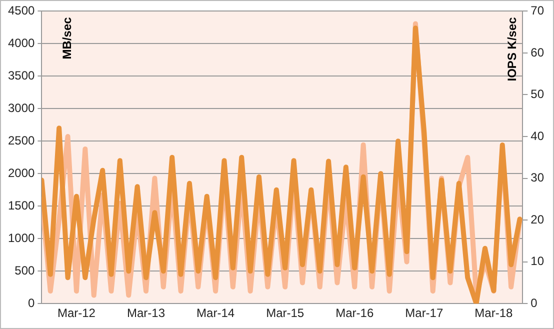 This screenshot has height=329, width=554. What do you see at coordinates (22, 43) in the screenshot?
I see `y-tick-label: 4000` at bounding box center [22, 43].